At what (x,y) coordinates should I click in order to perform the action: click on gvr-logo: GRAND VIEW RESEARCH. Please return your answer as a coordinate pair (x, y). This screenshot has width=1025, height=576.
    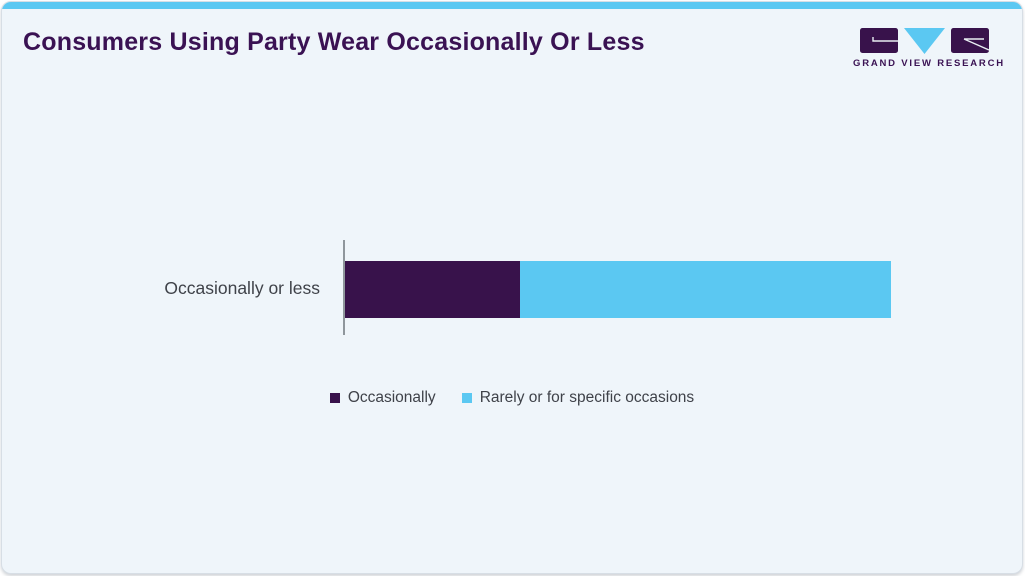
    Looking at the image, I should click on (929, 48).